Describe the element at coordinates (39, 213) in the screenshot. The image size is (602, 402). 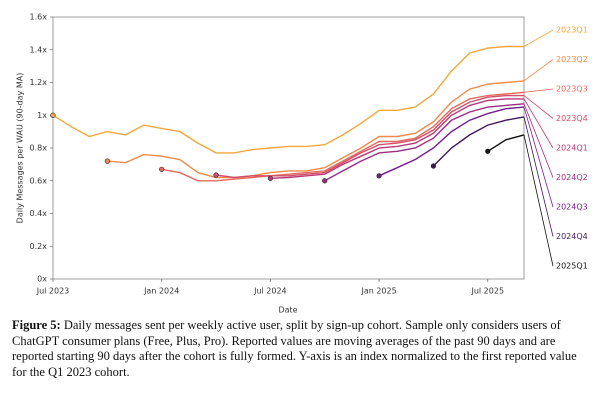
I see `y-tick-label: 0.4x` at that location.